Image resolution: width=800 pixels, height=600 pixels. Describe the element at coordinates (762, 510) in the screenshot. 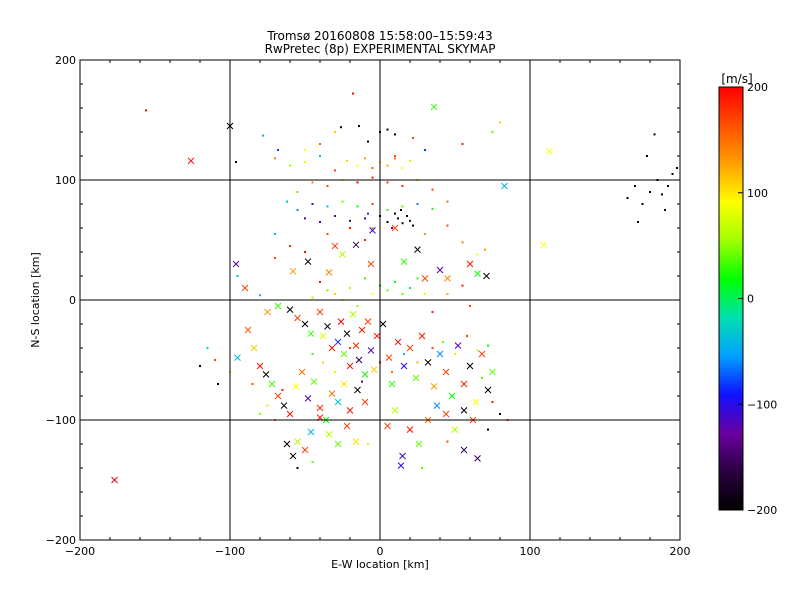

I see `colorbar-tick-label: −200` at that location.